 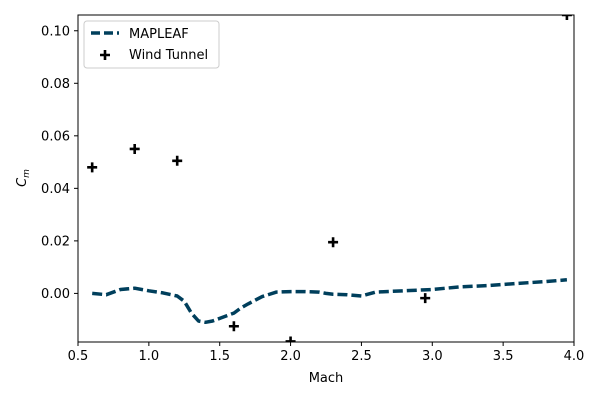 I want to click on legend-label-wind-tunnel: Wind Tunnel, so click(x=168, y=55).